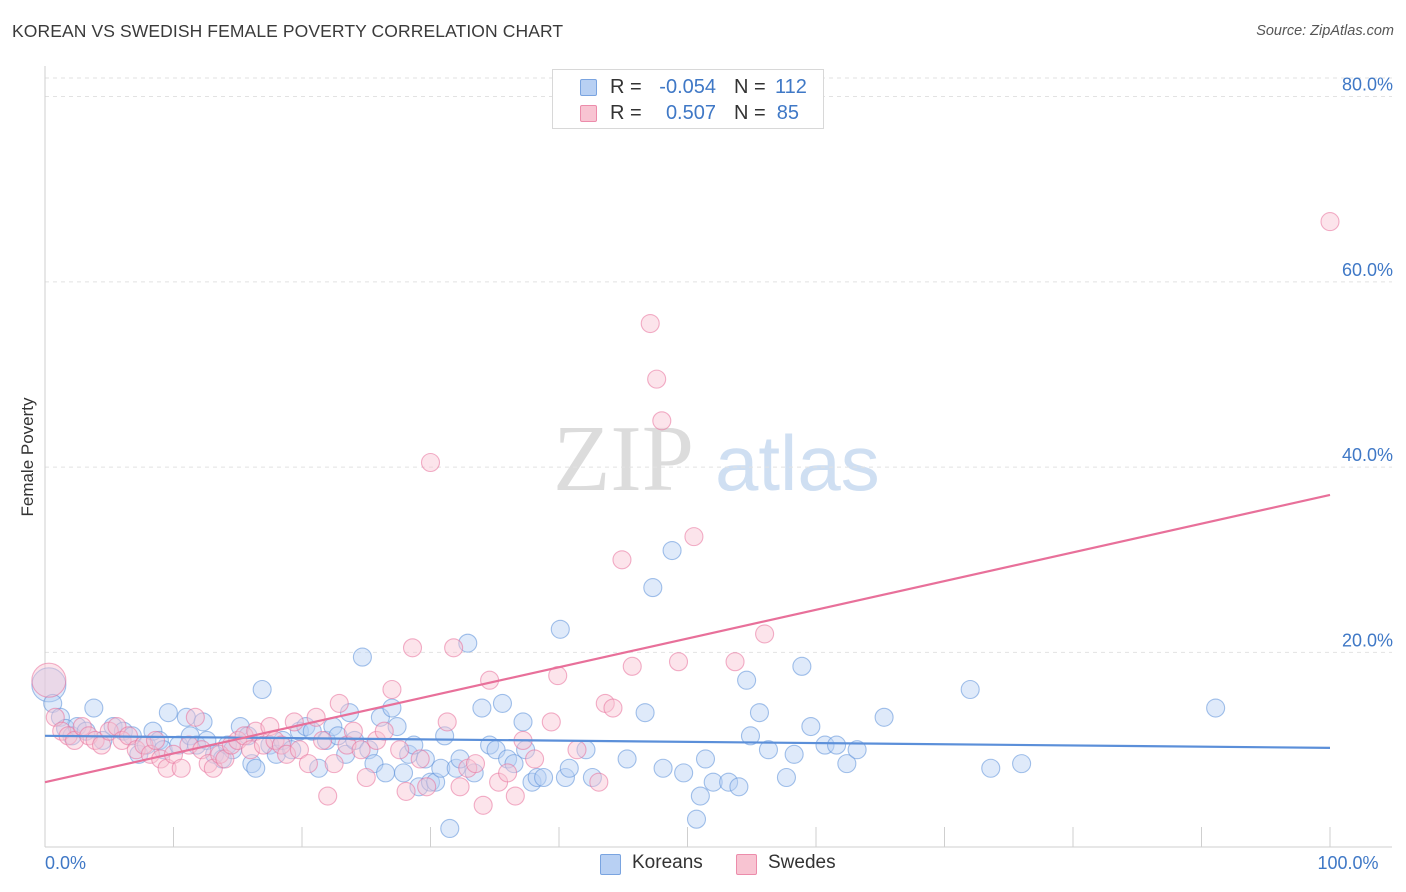  What do you see at coordinates (688, 114) in the screenshot?
I see `legend-row-swedes: R = 0.507 N = 85` at bounding box center [688, 114].